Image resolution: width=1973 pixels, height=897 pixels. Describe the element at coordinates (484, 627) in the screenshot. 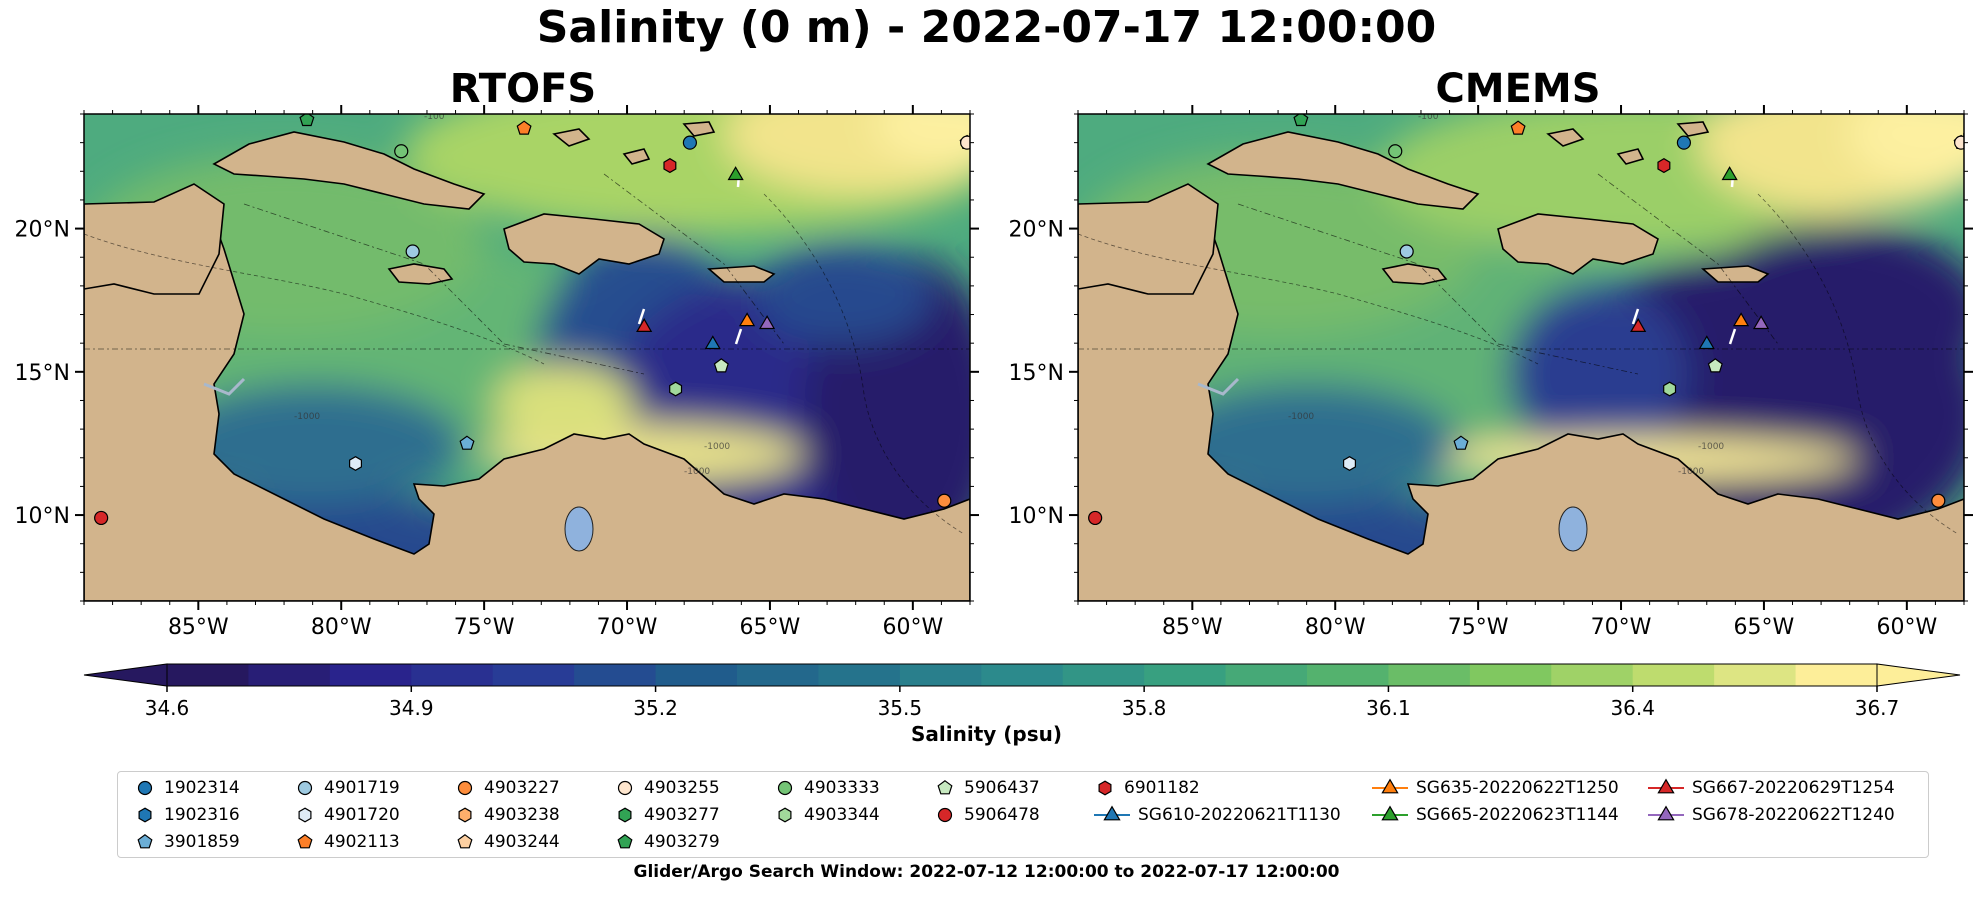

I see `x-tick-label: 75°W` at that location.